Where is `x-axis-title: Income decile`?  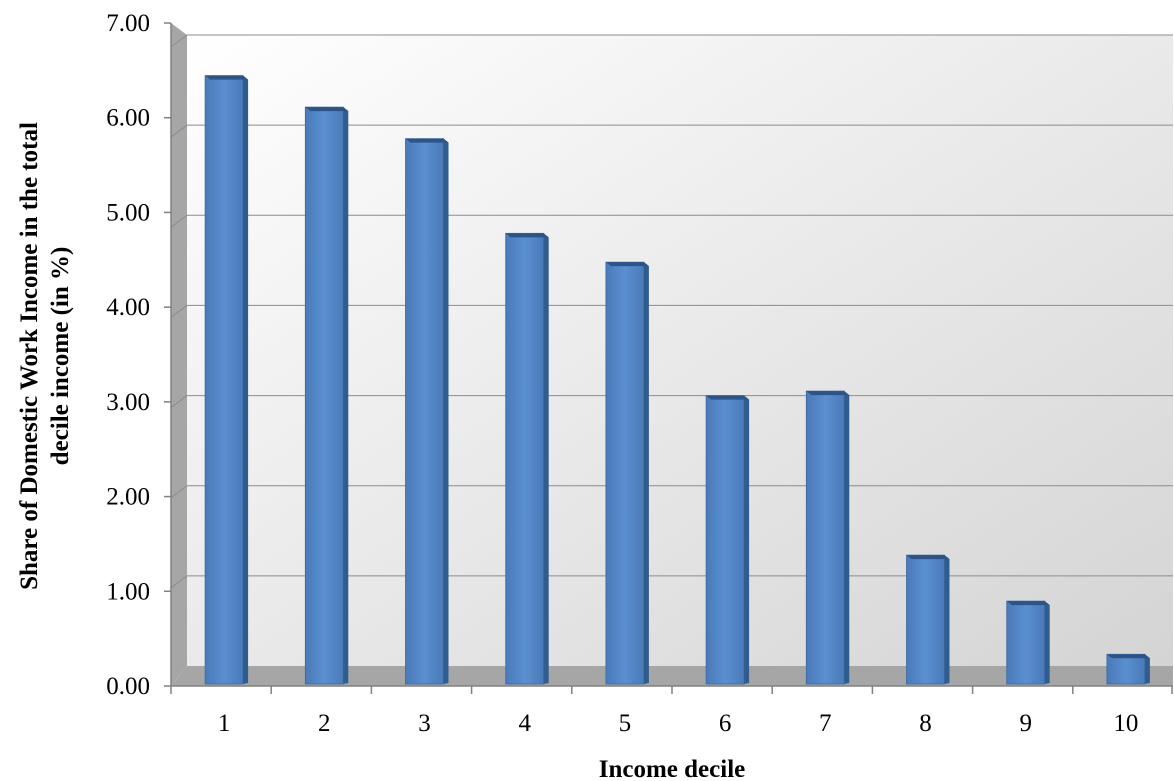 x-axis-title: Income decile is located at coordinates (672, 768).